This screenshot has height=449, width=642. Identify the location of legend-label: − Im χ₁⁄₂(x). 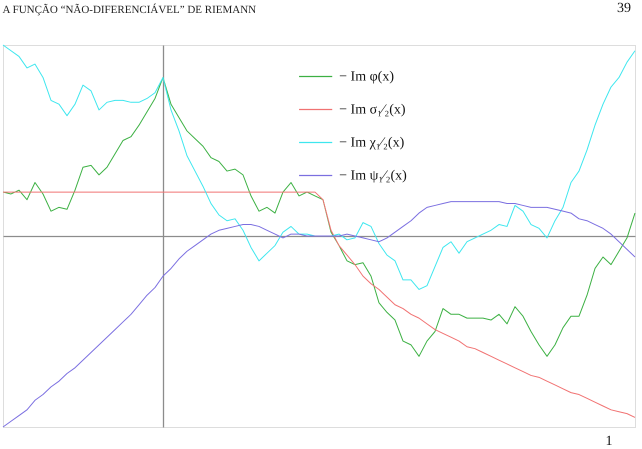
(372, 143).